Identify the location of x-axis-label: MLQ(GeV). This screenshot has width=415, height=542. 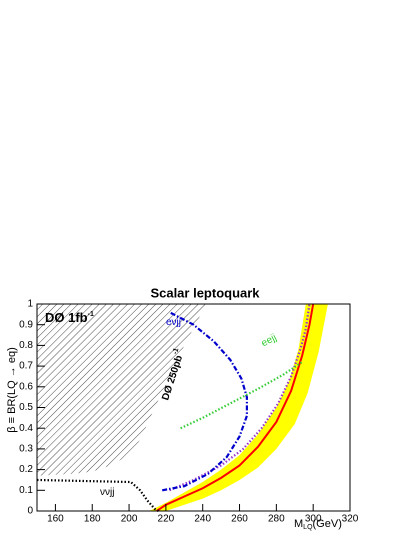
(318, 524).